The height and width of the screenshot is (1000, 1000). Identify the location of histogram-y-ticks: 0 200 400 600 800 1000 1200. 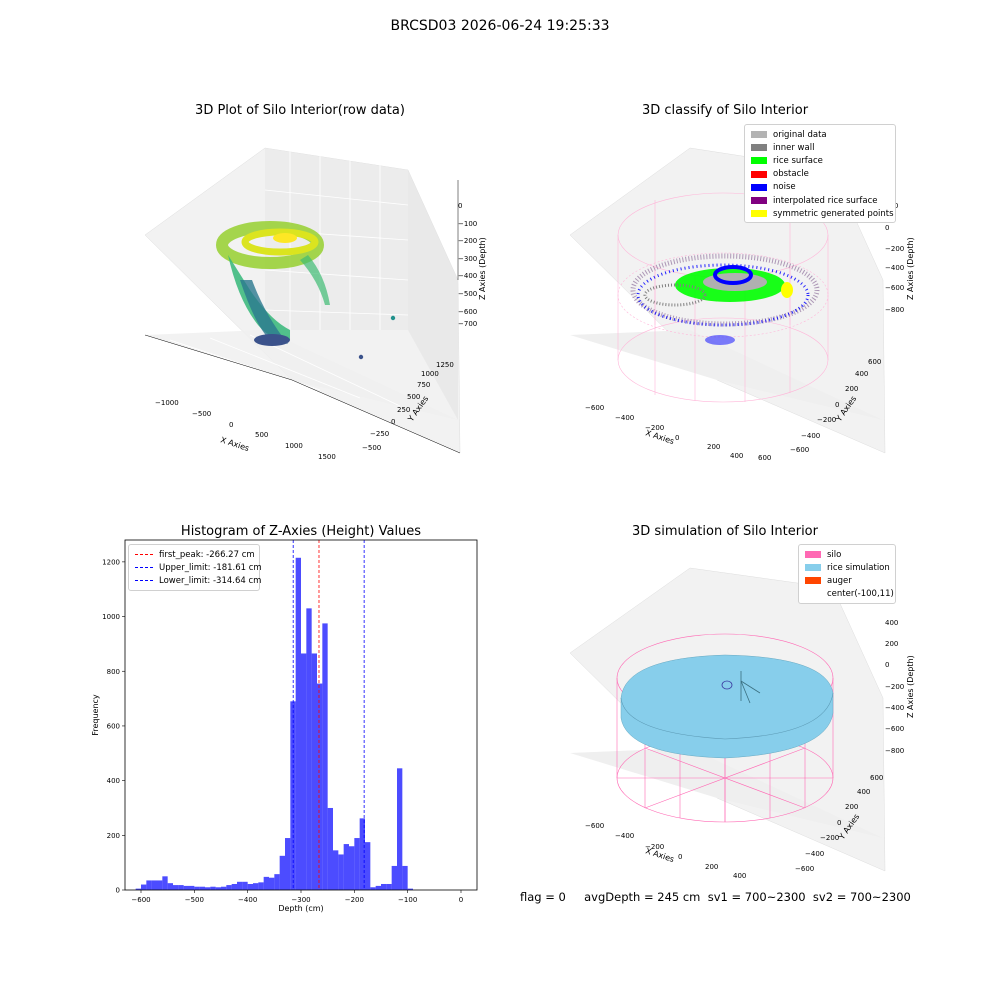
(113, 726).